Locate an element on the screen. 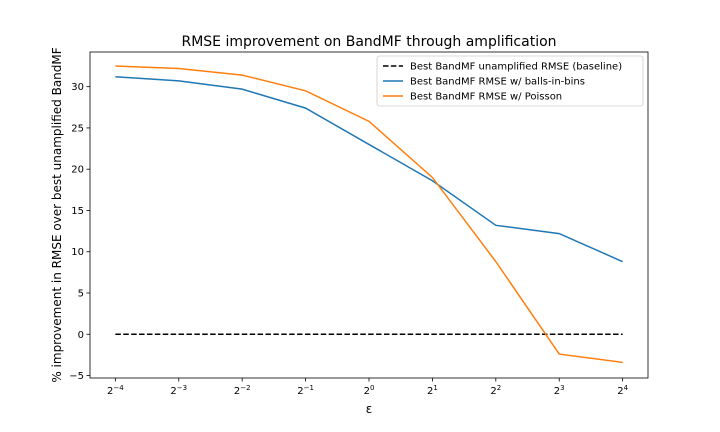  legend-box is located at coordinates (510, 81).